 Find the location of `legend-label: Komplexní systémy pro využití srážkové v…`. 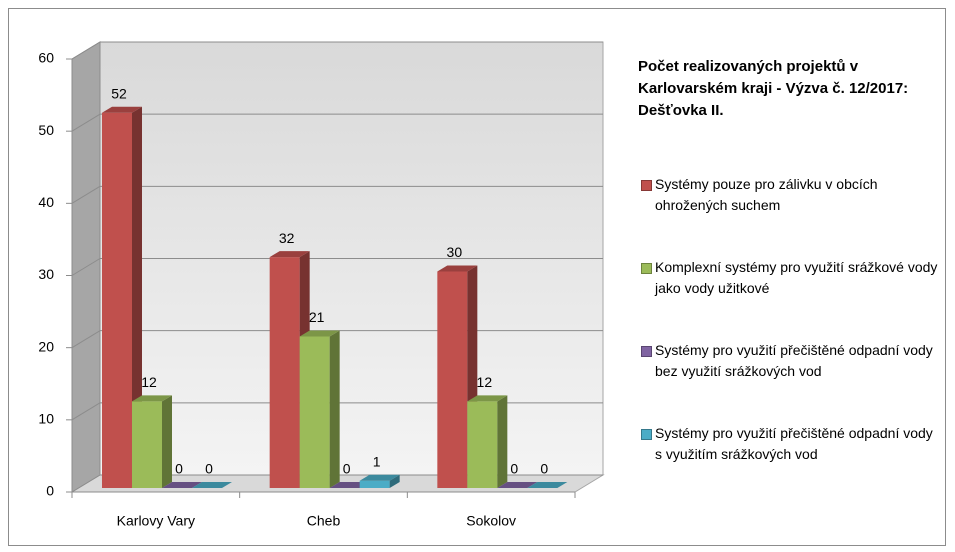

legend-label: Komplexní systémy pro využití srážkové v… is located at coordinates (796, 277).